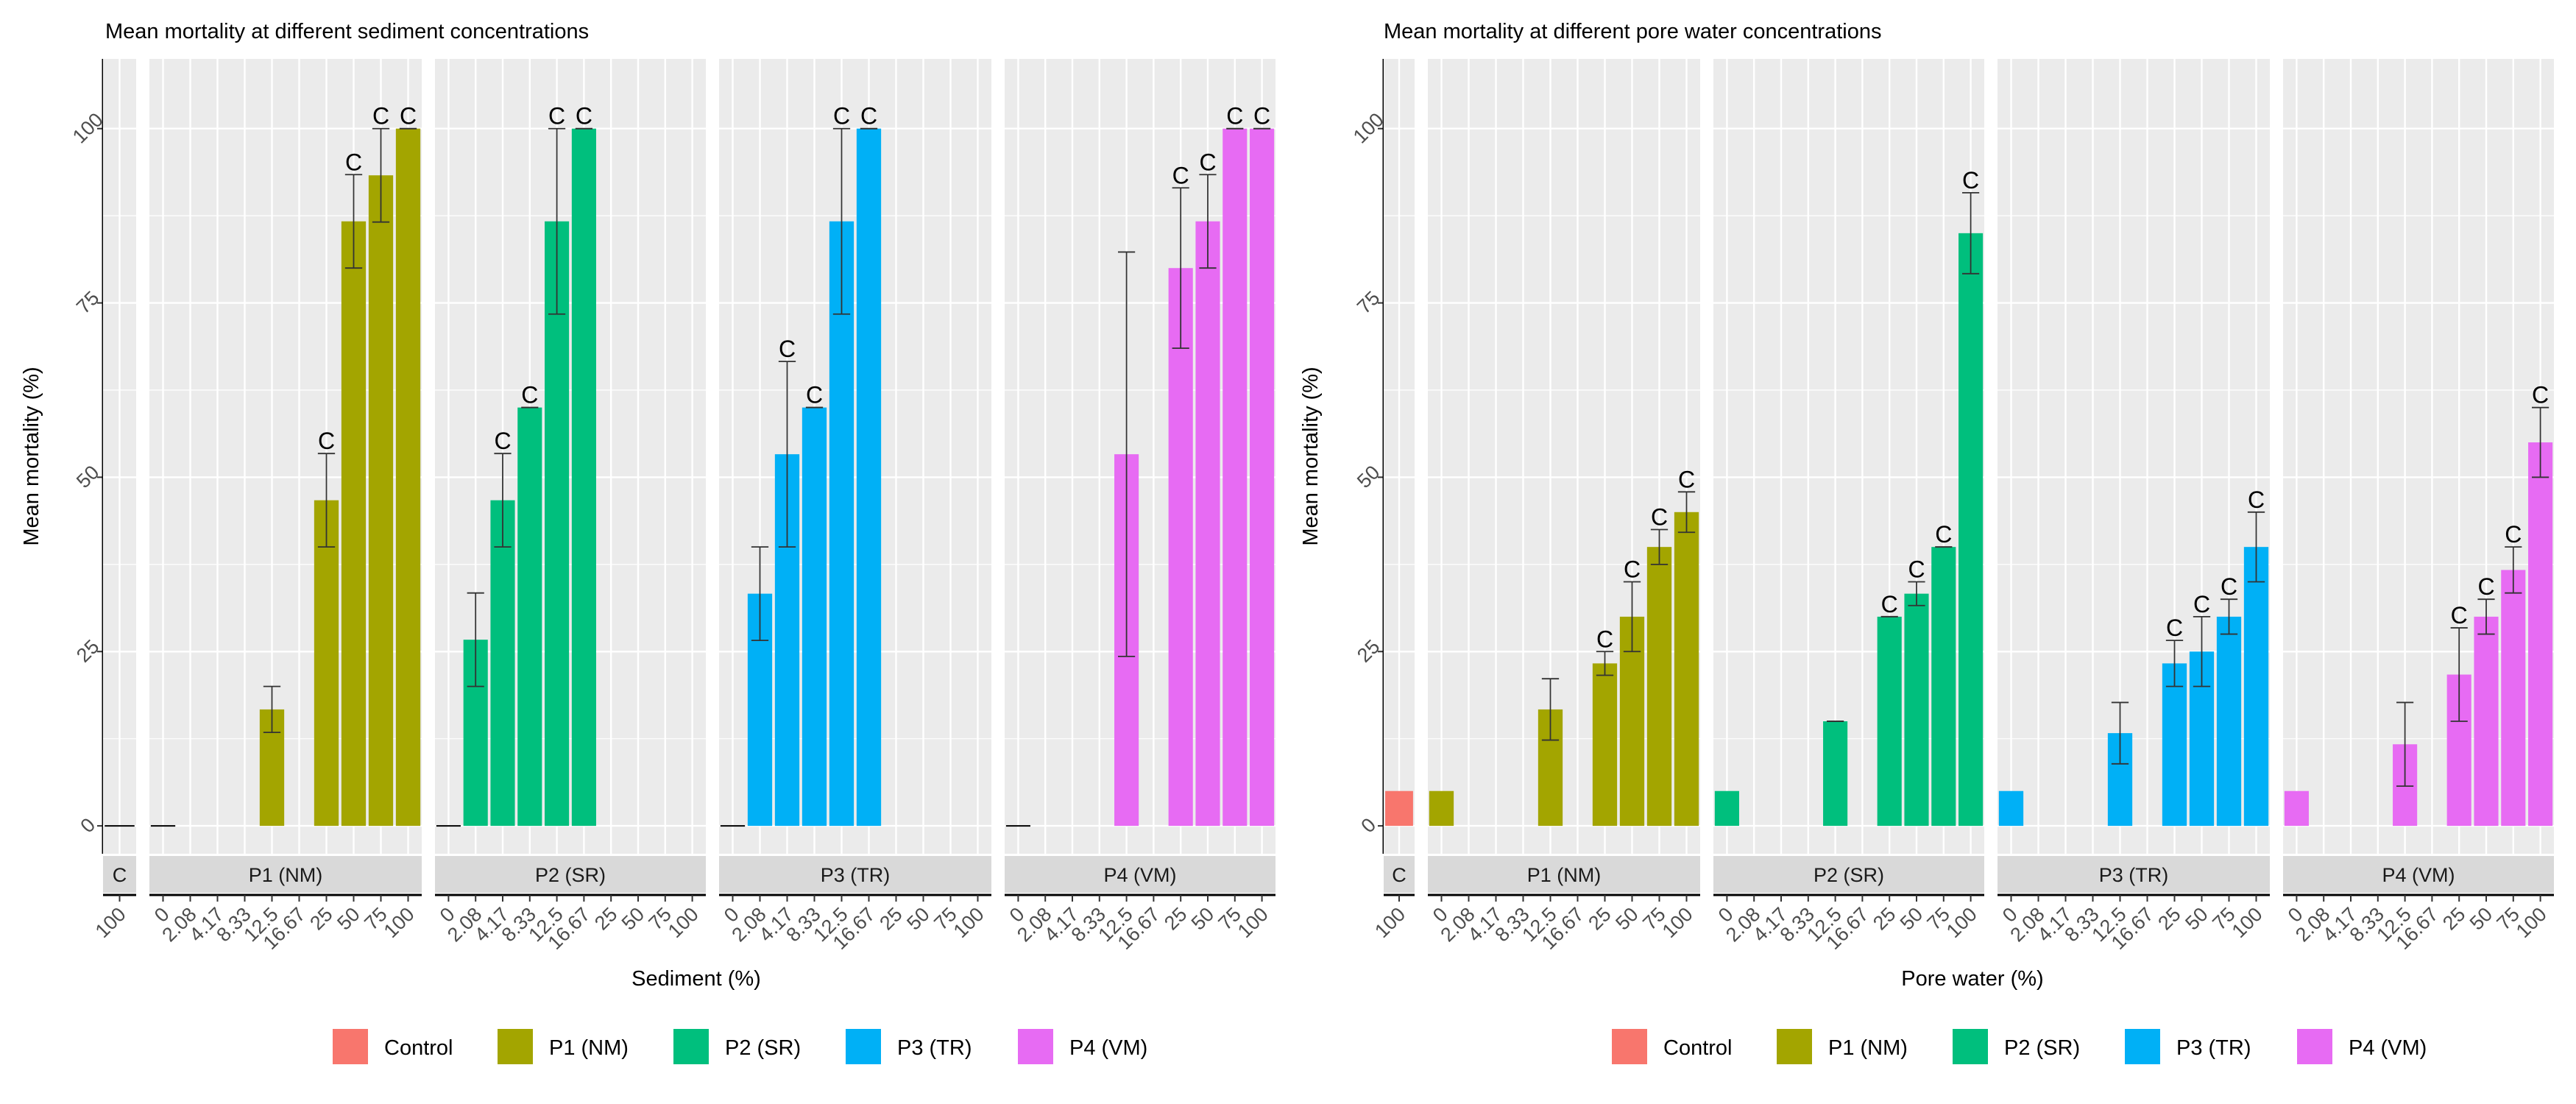  Describe the element at coordinates (1399, 875) in the screenshot. I see `facet-strip-label: C` at that location.